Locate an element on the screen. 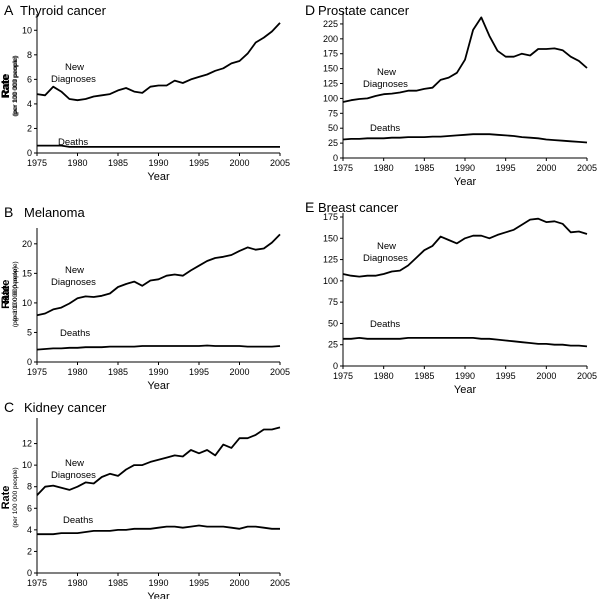  y-tick-label: 200 is located at coordinates (330, 39).